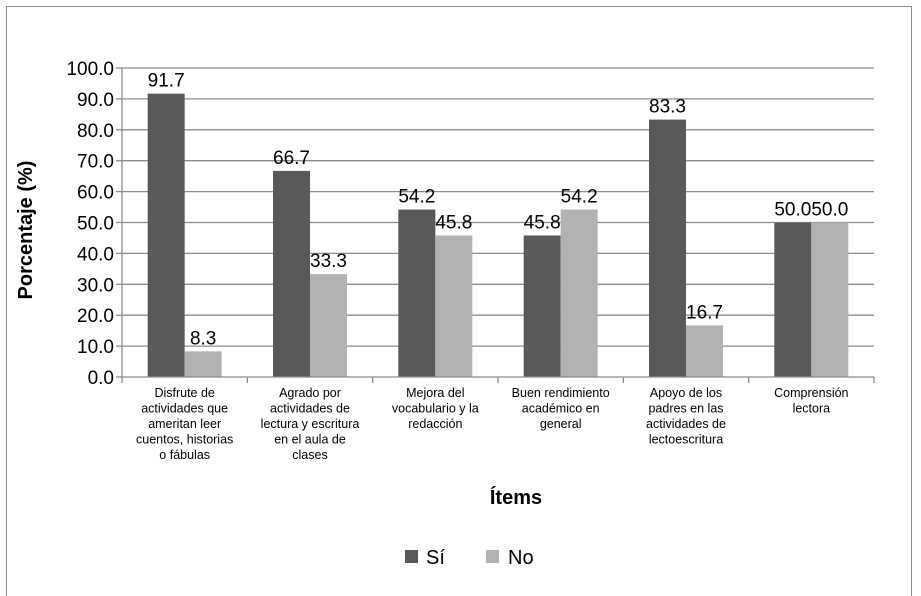 The height and width of the screenshot is (596, 921). What do you see at coordinates (469, 558) in the screenshot?
I see `legend: Sí No` at bounding box center [469, 558].